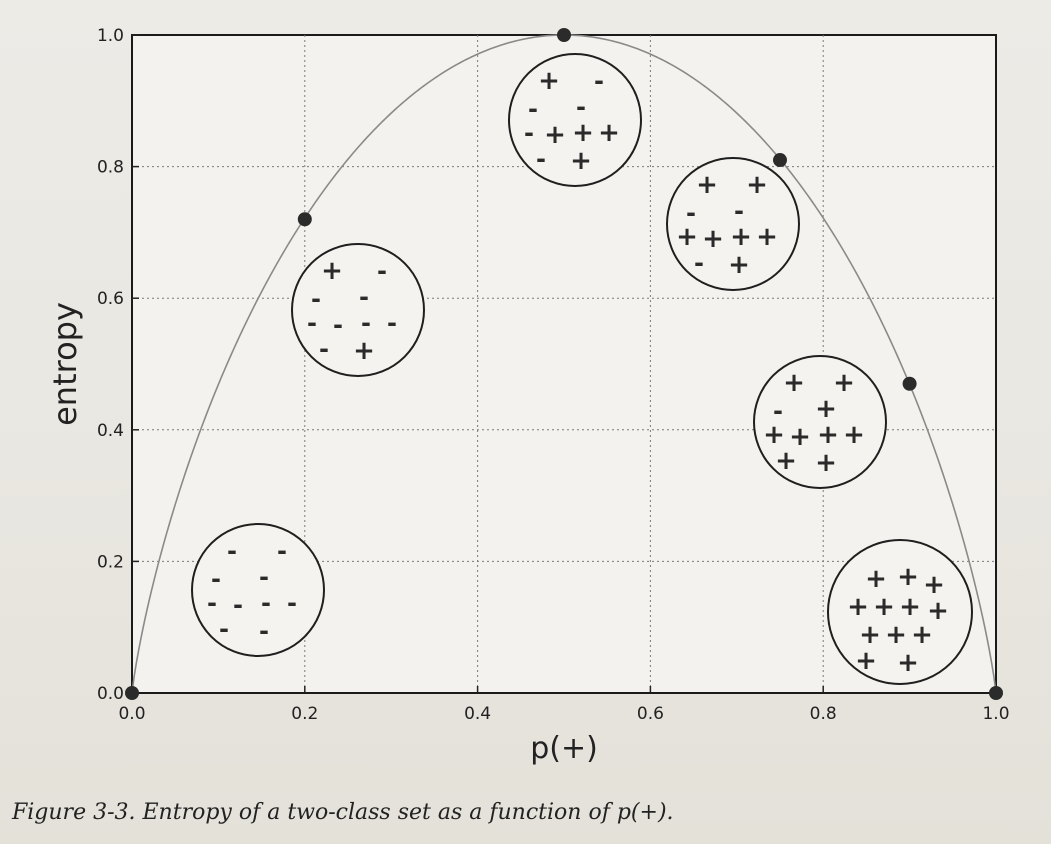  Describe the element at coordinates (65, 364) in the screenshot. I see `y-axis-title: entropy` at that location.